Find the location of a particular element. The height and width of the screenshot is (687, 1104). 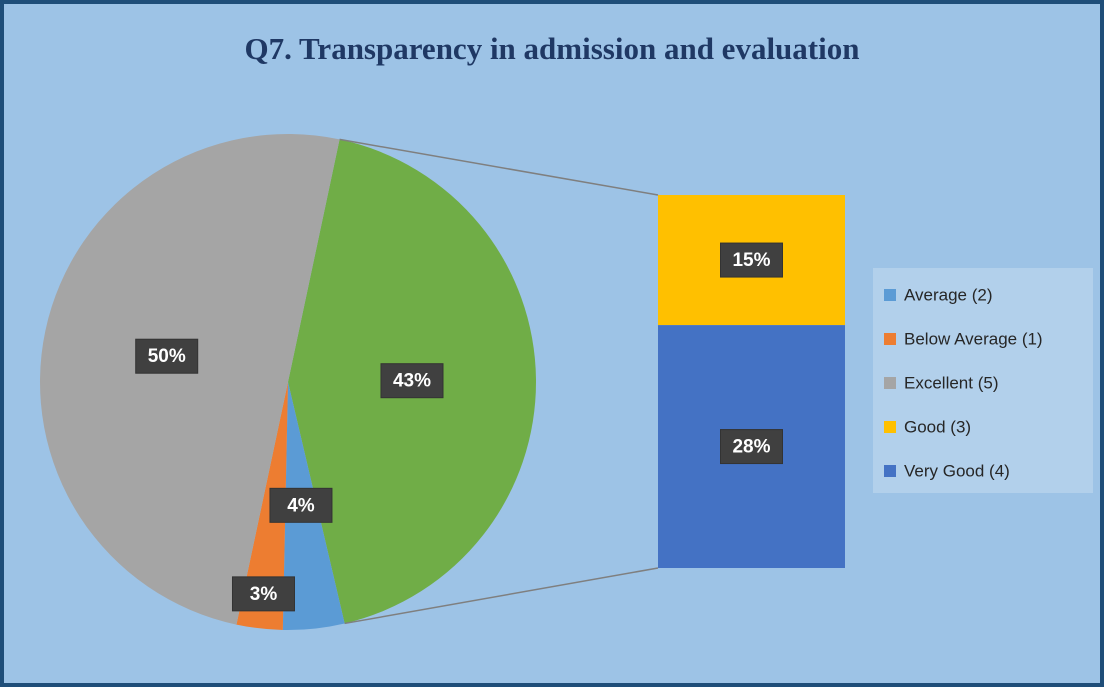

pie-slice is located at coordinates (262, 506).